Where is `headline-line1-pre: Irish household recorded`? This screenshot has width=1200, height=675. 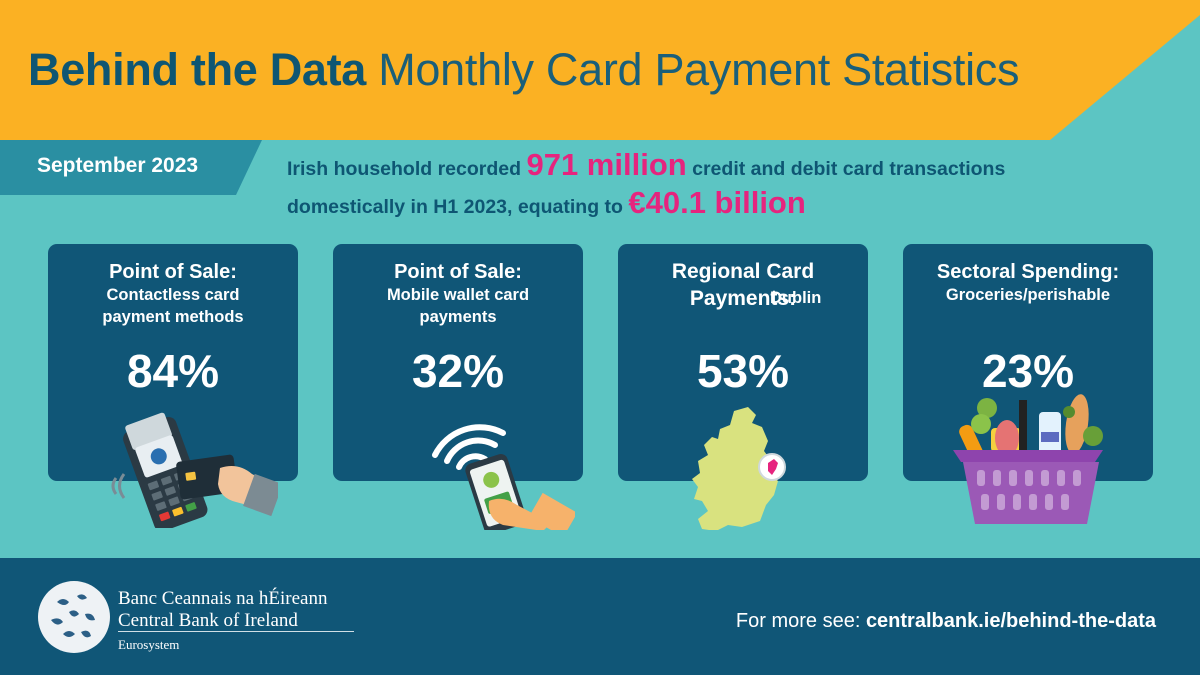
headline-line1-pre: Irish household recorded is located at coordinates (404, 169).